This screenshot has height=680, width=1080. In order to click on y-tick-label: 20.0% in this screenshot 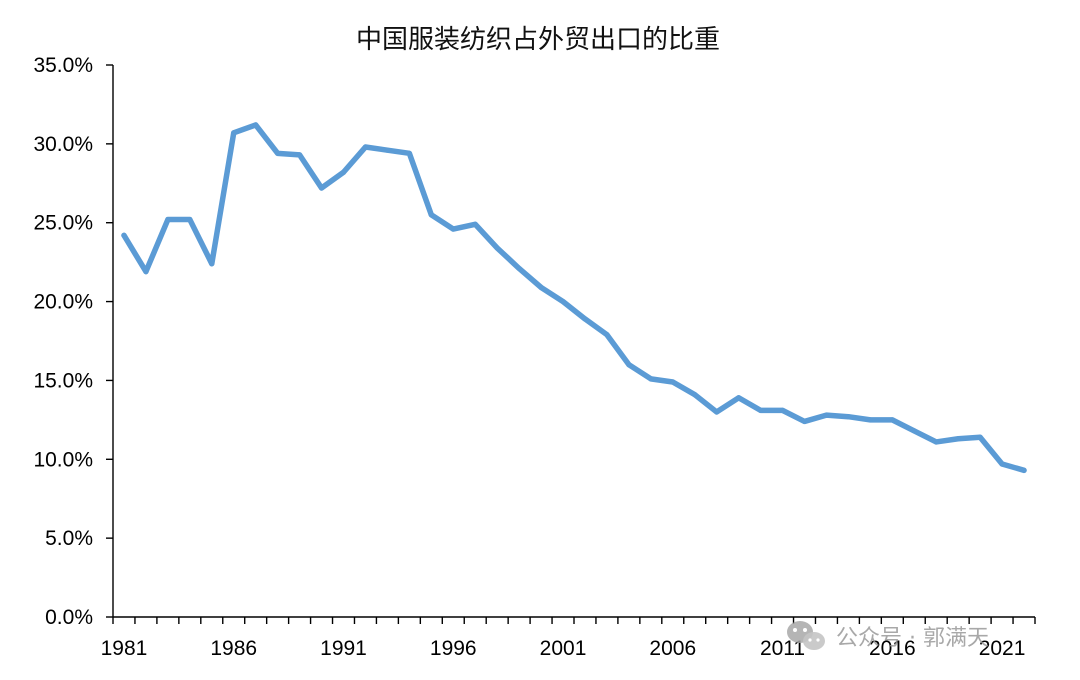, I will do `click(63, 302)`.